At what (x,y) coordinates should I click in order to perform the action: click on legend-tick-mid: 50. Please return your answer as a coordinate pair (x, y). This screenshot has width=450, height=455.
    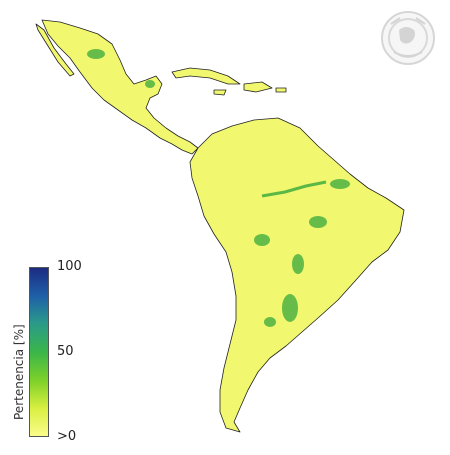
    Looking at the image, I should click on (65, 351).